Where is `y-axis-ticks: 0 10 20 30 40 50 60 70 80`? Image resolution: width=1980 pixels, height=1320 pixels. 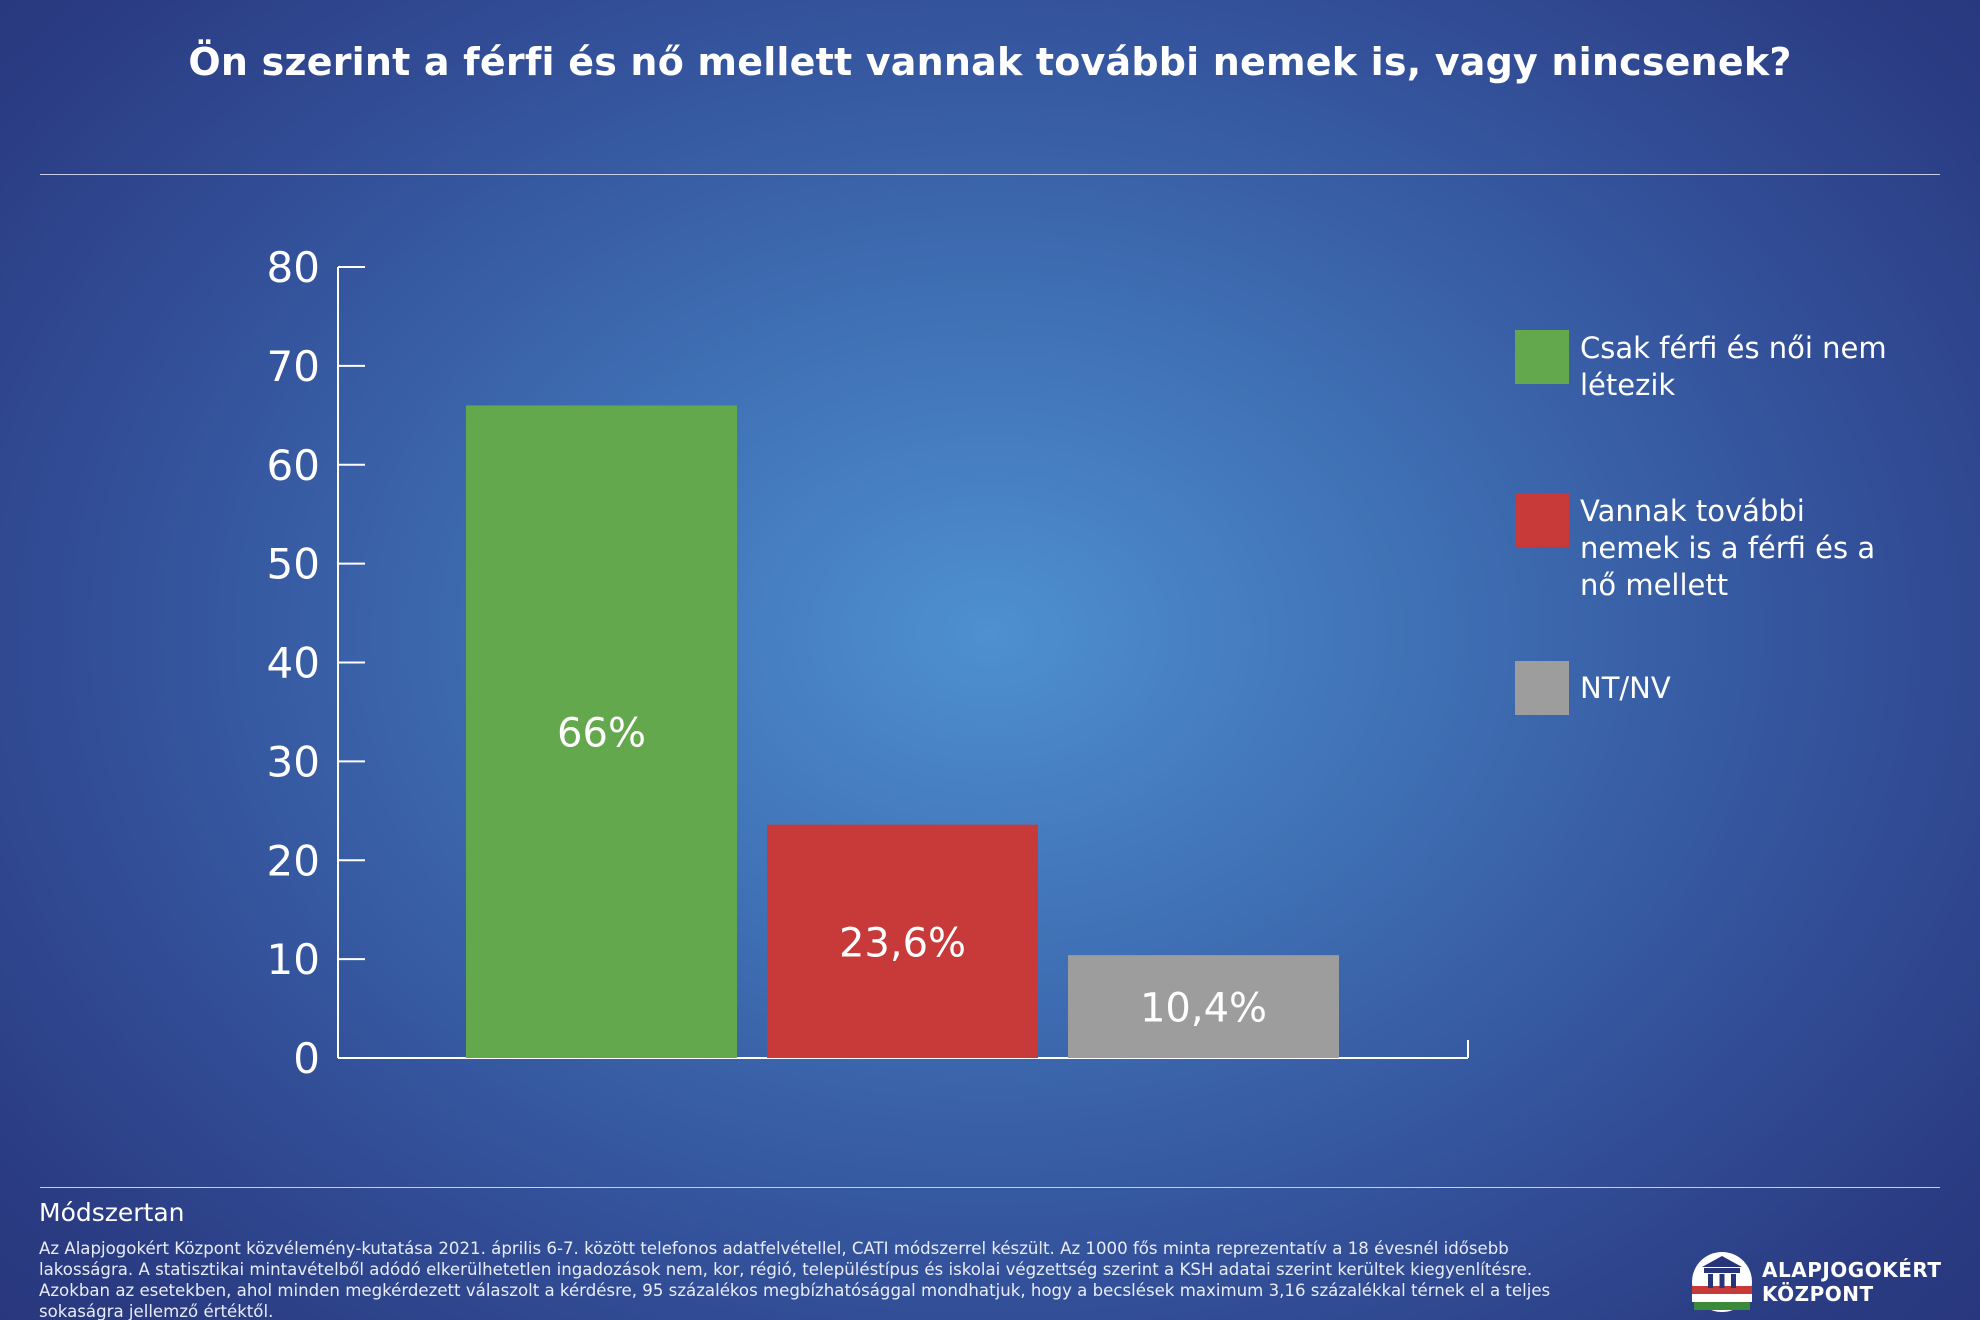 y-axis-ticks: 0 10 20 30 40 50 60 70 80 is located at coordinates (316, 663).